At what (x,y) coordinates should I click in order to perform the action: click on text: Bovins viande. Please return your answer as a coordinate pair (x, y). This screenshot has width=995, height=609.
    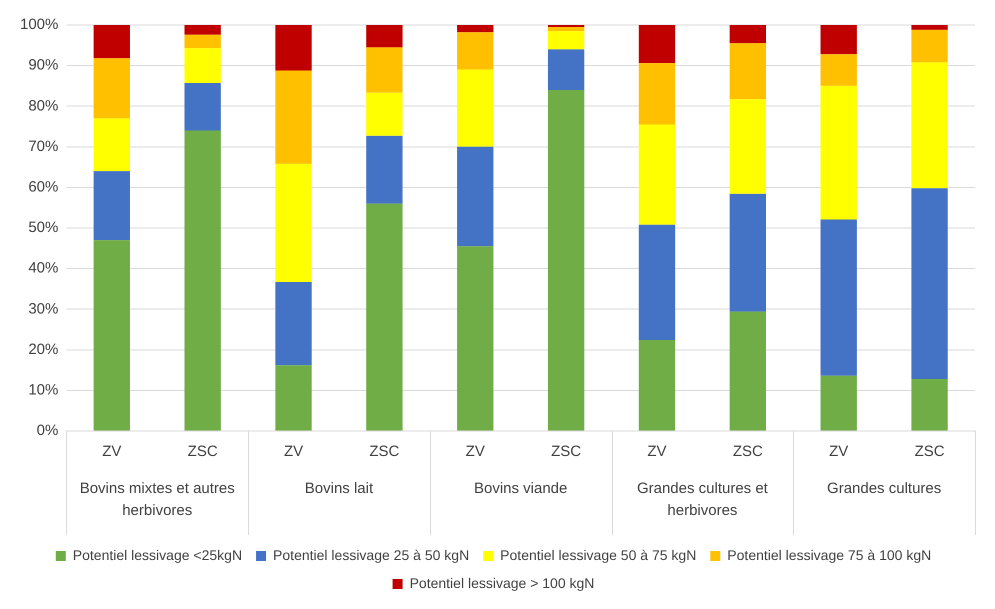
    Looking at the image, I should click on (521, 489).